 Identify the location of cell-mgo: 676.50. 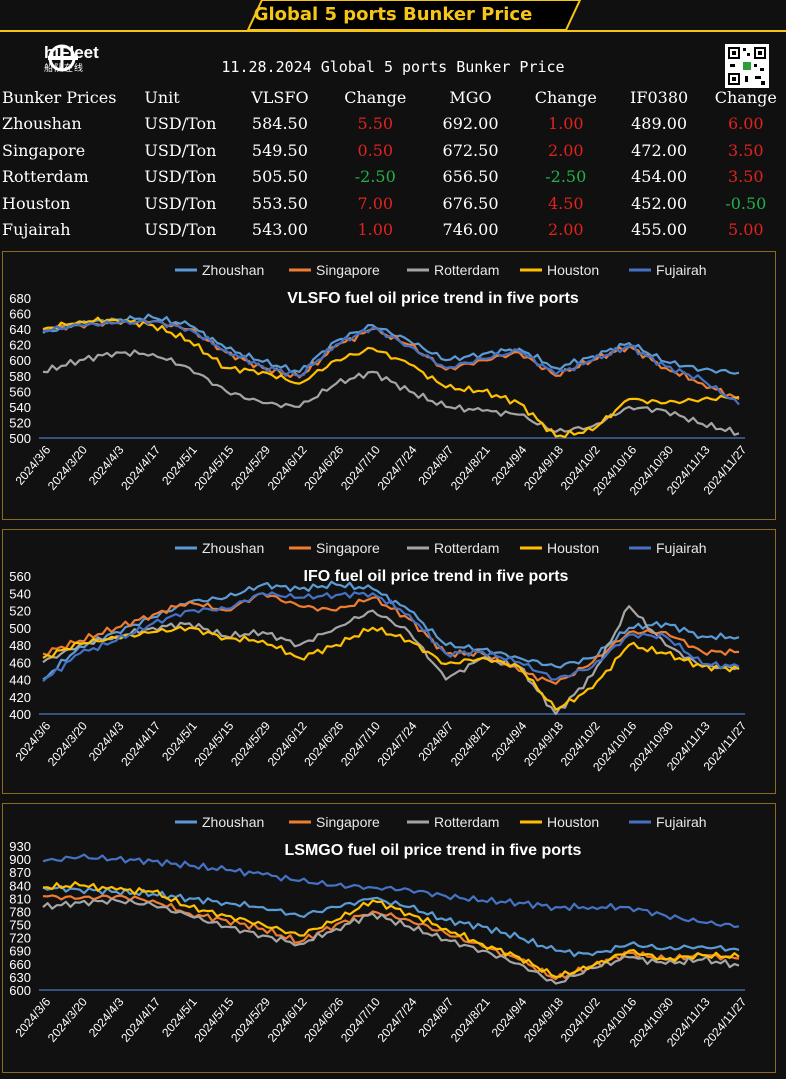
(470, 203).